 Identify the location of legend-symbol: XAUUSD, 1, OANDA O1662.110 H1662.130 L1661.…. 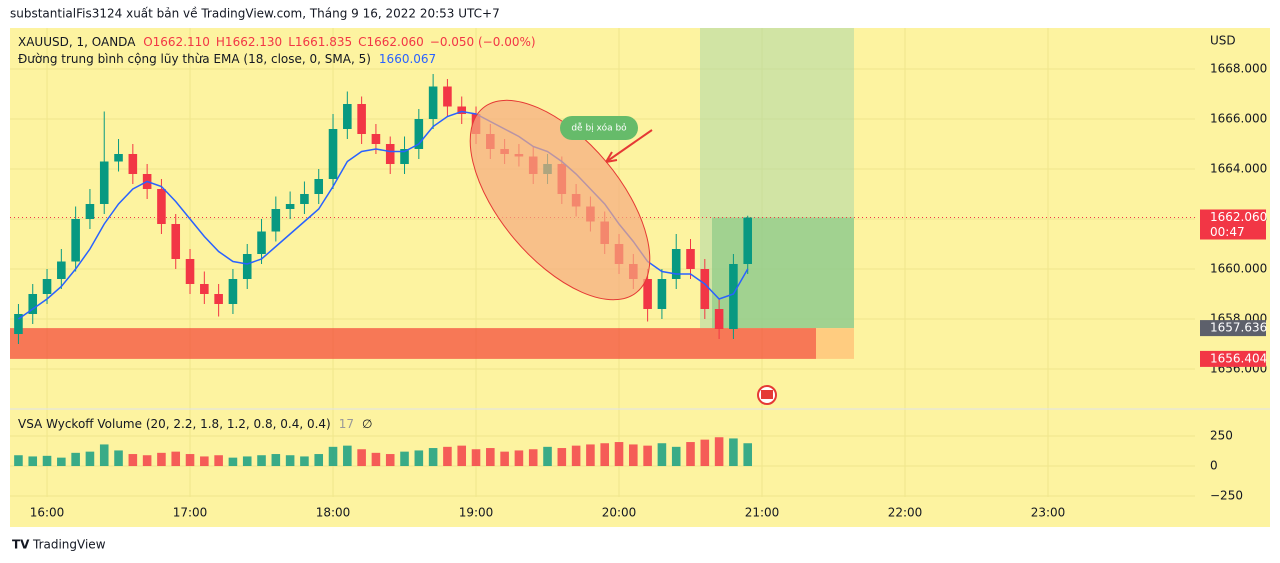
(277, 42).